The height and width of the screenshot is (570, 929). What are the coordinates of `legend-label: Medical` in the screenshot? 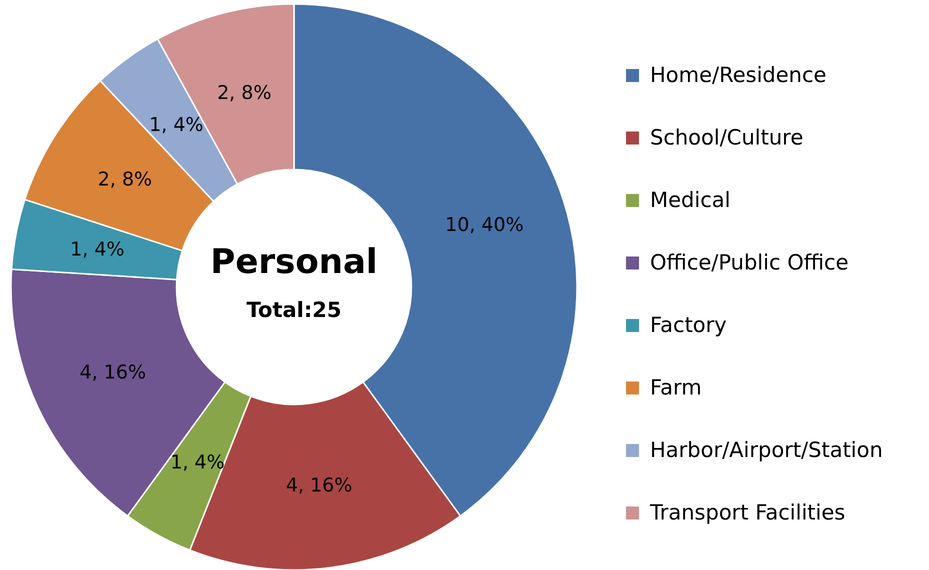 It's located at (690, 200).